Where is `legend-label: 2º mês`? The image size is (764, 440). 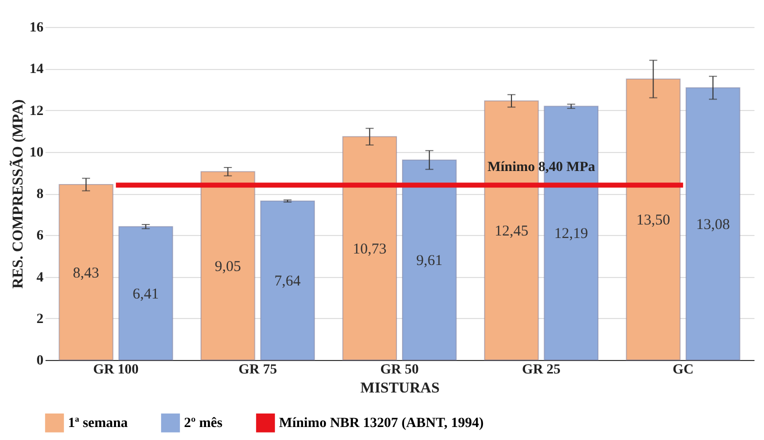
legend-label: 2º mês is located at coordinates (203, 423).